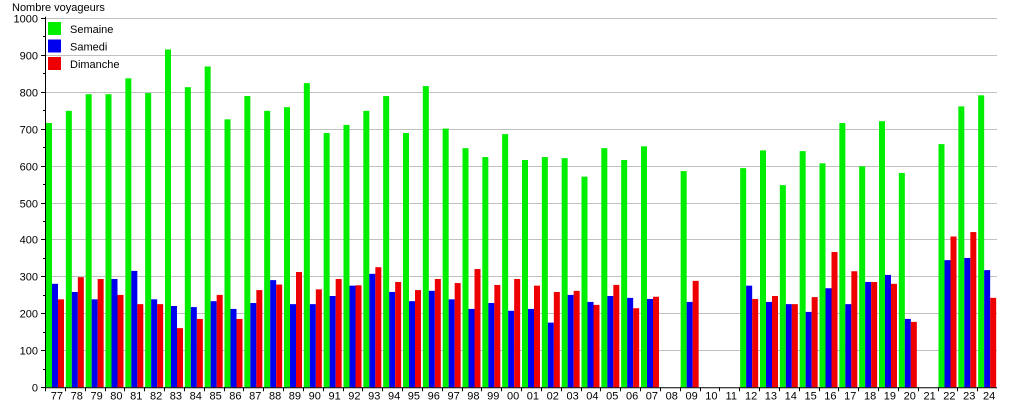  I want to click on legend: Semaine Samedi Dimanche, so click(84, 46).